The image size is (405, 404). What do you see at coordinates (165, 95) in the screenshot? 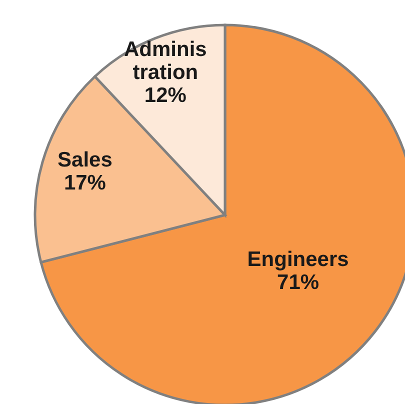
I see `data-label: 12%` at bounding box center [165, 95].